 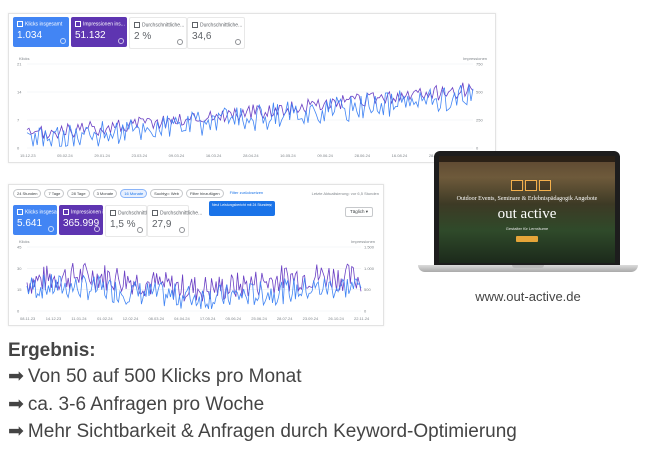 I want to click on metric-card-ctr: Durchschnittliche... 1,5 %, so click(x=132, y=221).